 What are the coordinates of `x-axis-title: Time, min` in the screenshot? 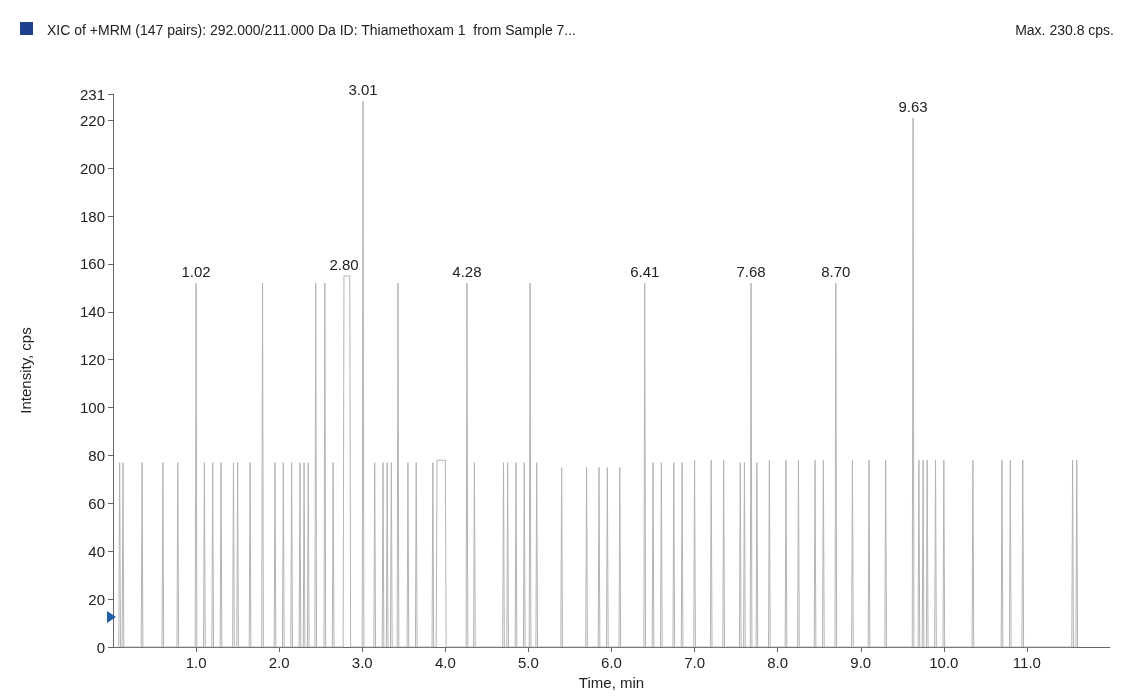 It's located at (611, 682).